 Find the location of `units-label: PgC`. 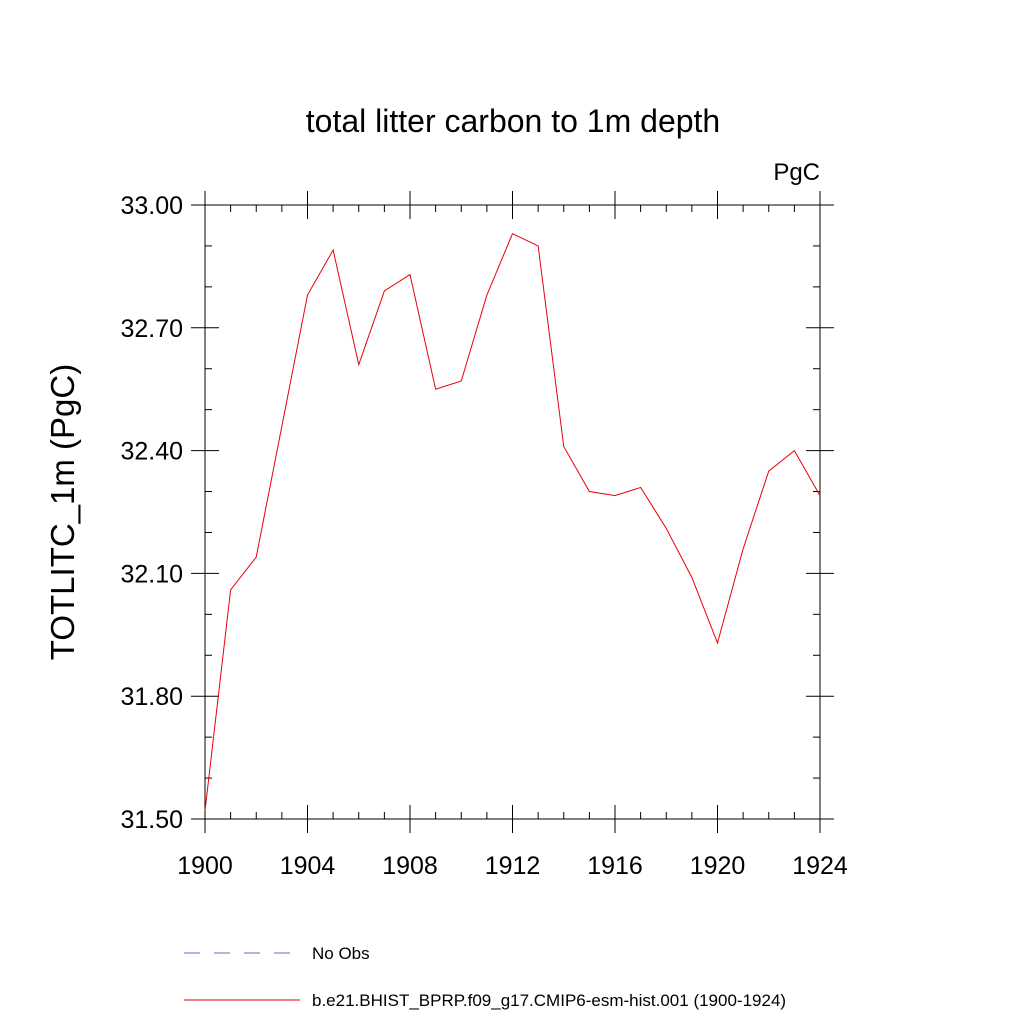

units-label: PgC is located at coordinates (796, 172).